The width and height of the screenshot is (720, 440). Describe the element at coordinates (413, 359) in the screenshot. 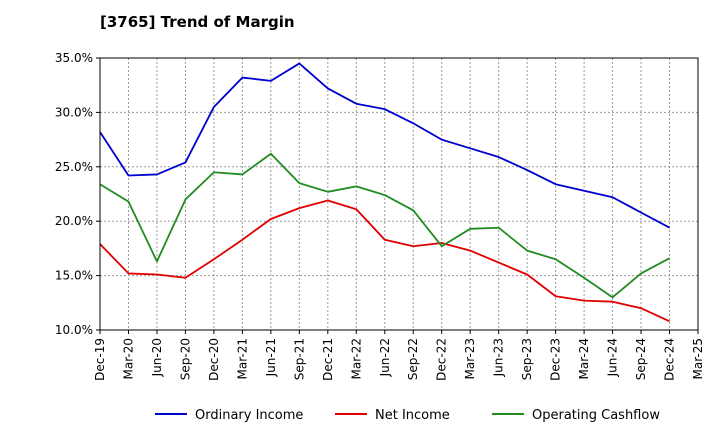

I see `x-tick-label: Sep-22` at that location.